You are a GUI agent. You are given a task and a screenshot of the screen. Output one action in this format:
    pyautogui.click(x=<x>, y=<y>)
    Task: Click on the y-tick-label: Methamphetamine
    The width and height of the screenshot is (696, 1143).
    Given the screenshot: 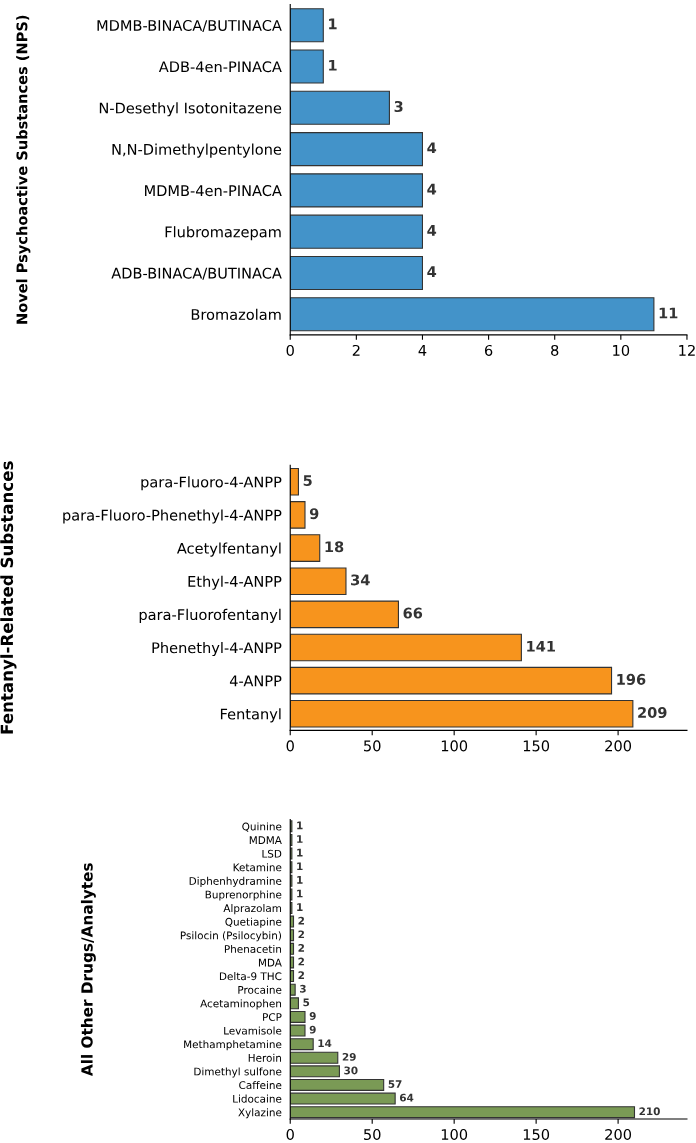 What is the action you would take?
    pyautogui.click(x=233, y=1045)
    